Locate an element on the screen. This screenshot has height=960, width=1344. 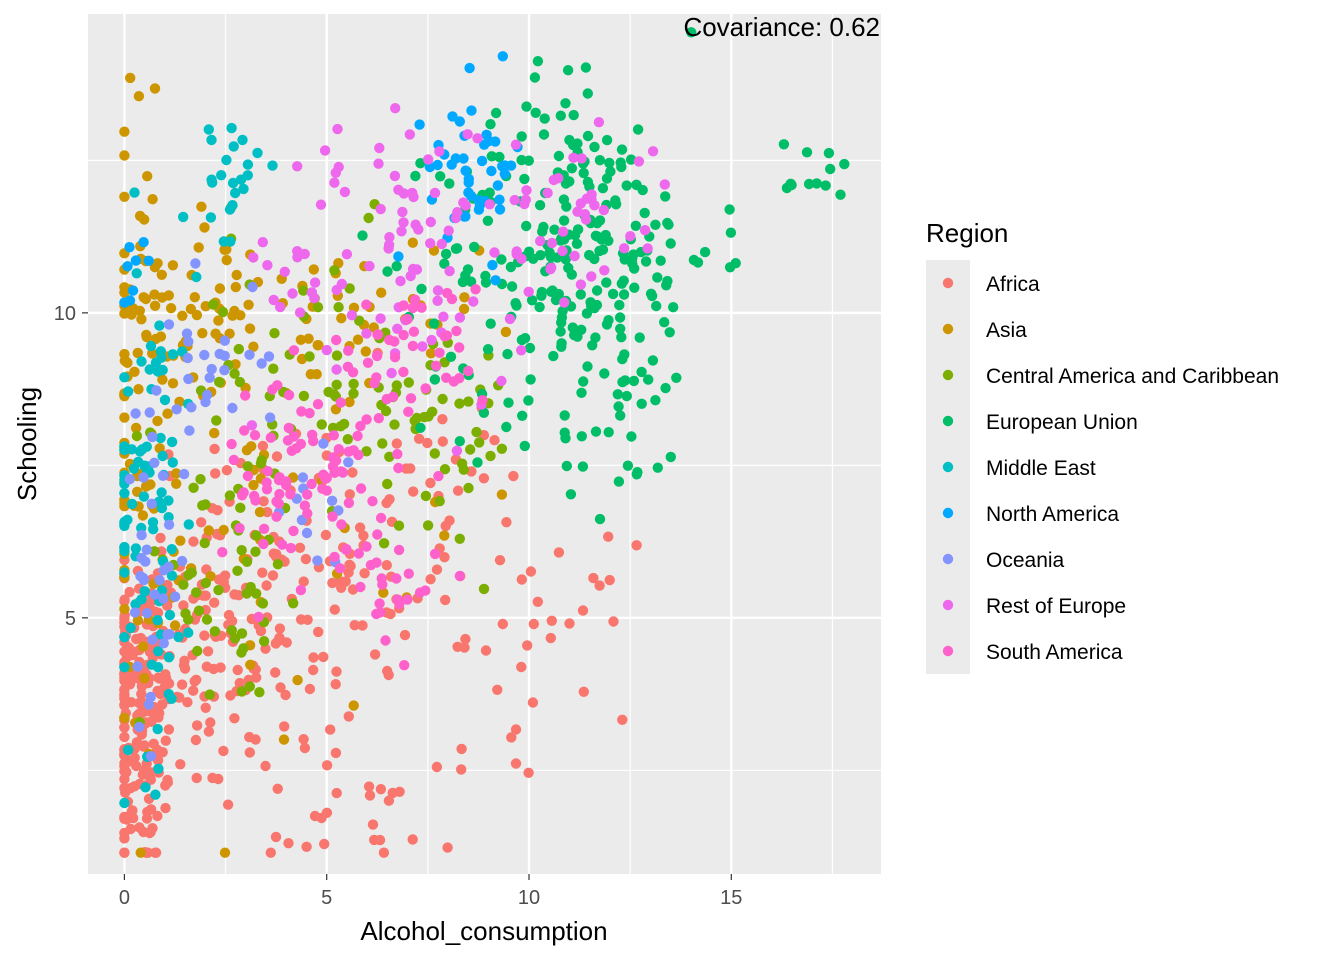
x-tick-label: 15 is located at coordinates (731, 898).